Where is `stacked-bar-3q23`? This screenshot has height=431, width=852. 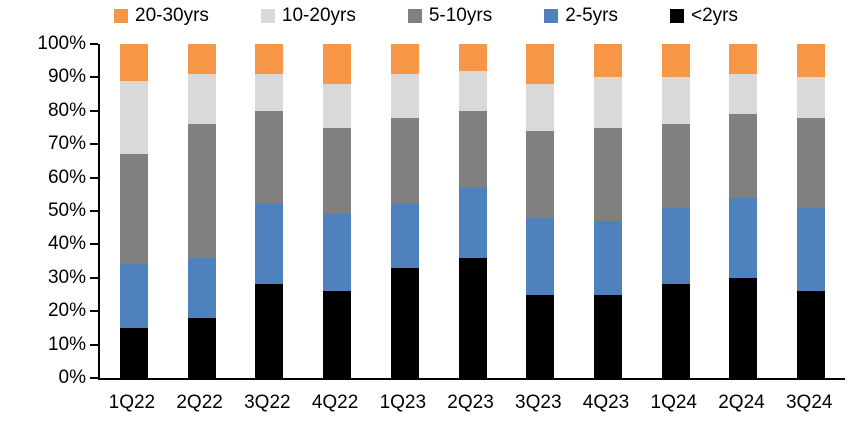
stacked-bar-3q23 is located at coordinates (540, 211).